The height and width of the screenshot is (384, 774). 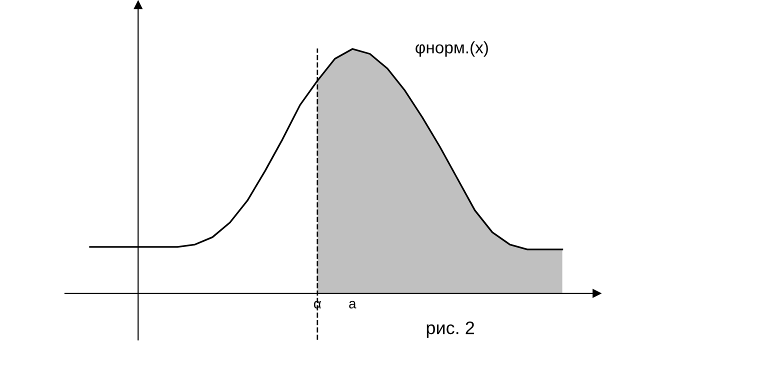 I want to click on x-tick-label: a, so click(x=352, y=304).